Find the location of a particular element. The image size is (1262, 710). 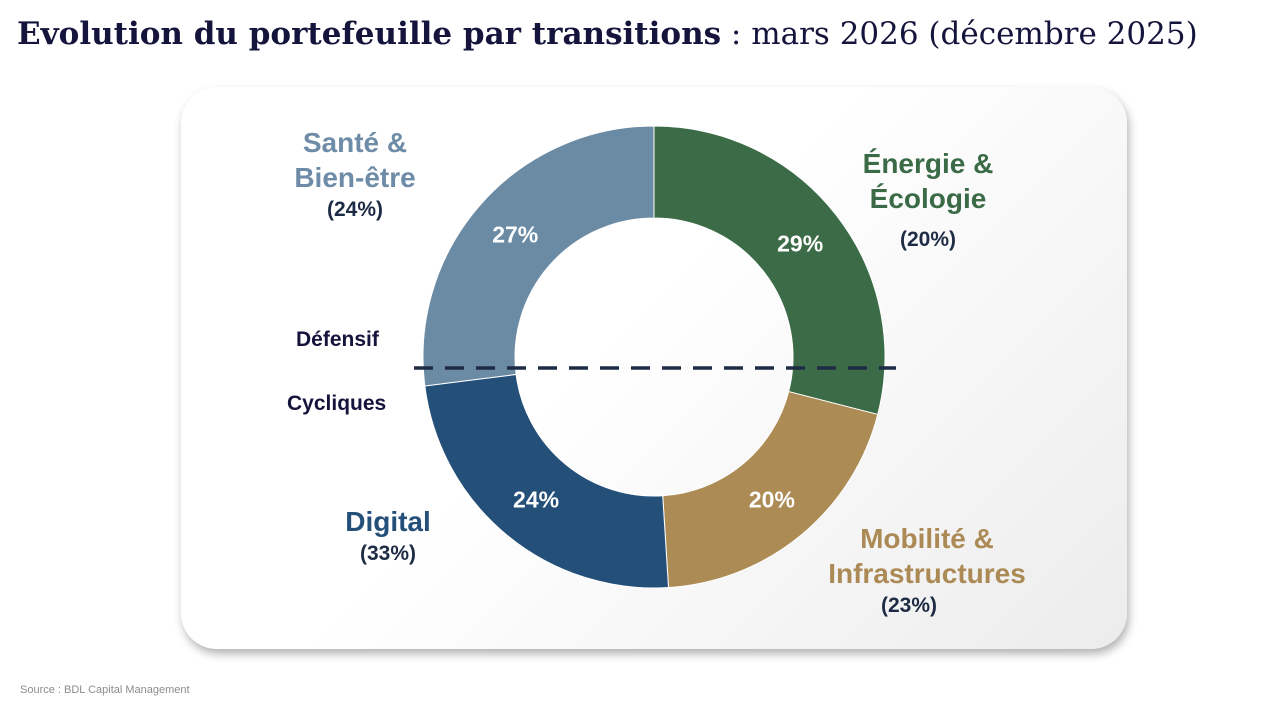

slice-energie-ecologie is located at coordinates (769, 270).